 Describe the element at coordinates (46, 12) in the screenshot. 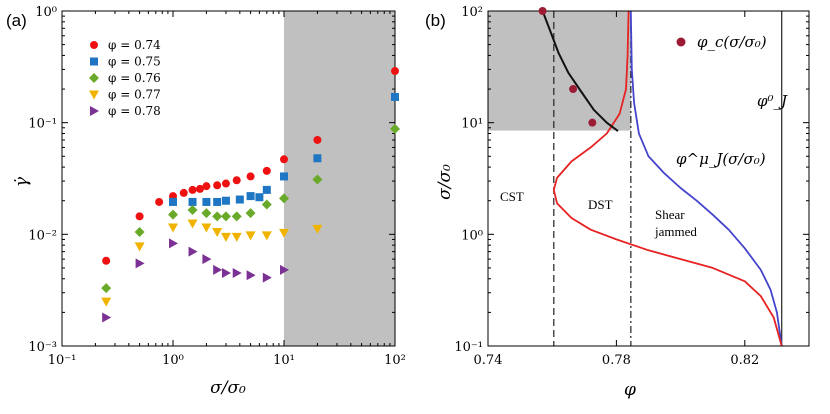

I see `a-y-tick-label: 10⁰` at that location.